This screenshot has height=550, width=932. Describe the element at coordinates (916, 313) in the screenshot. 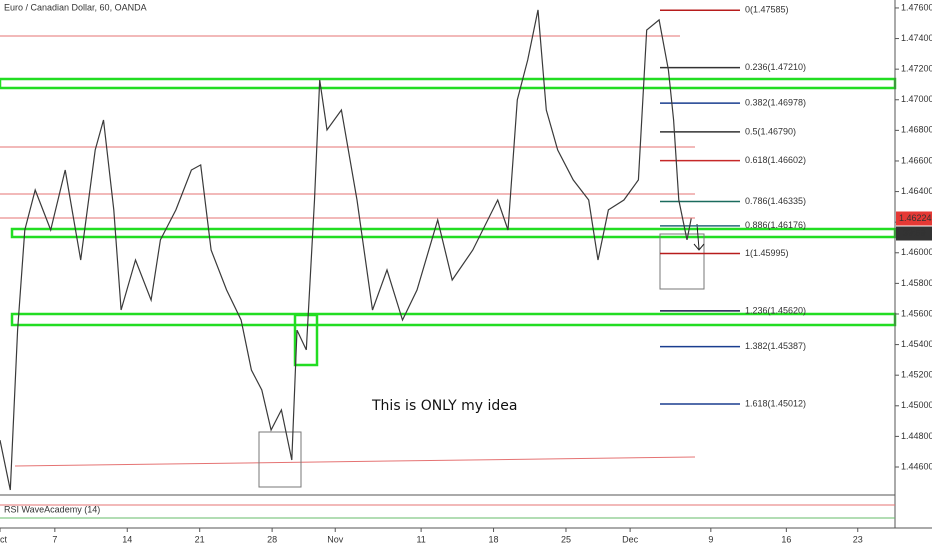

I see `y-tick-label: 1.45600` at that location.